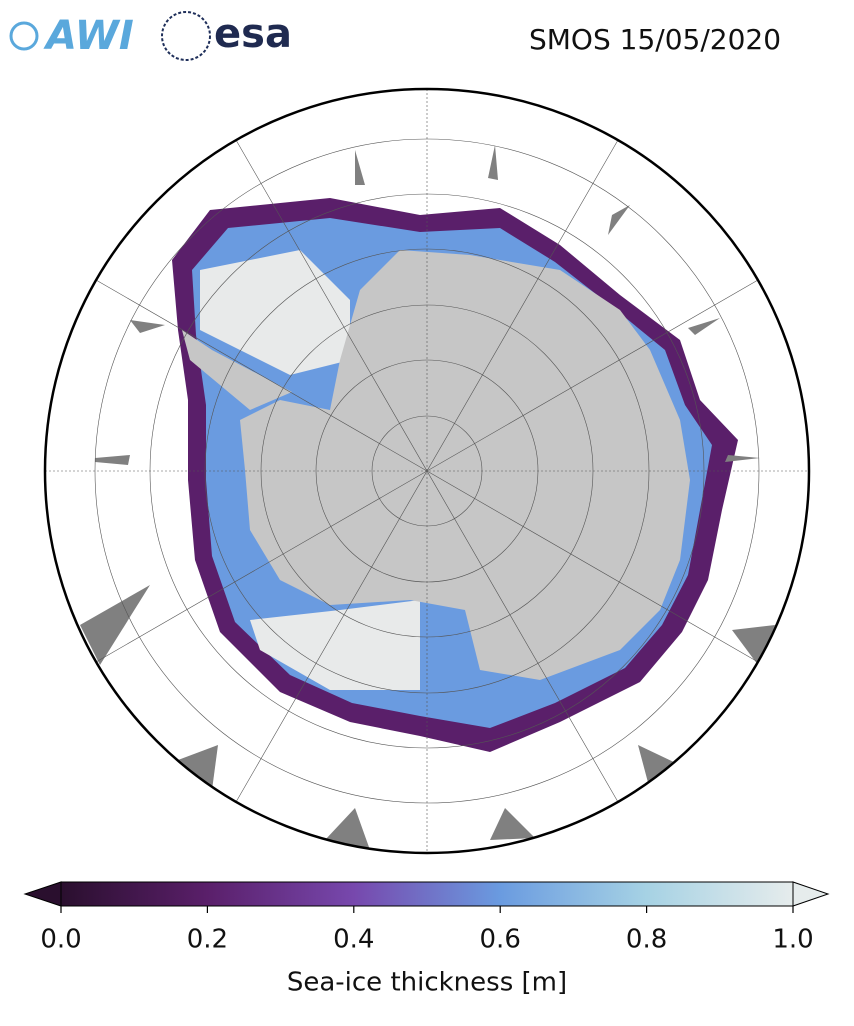  Describe the element at coordinates (237, 370) in the screenshot. I see `antarctic-peninsula` at that location.